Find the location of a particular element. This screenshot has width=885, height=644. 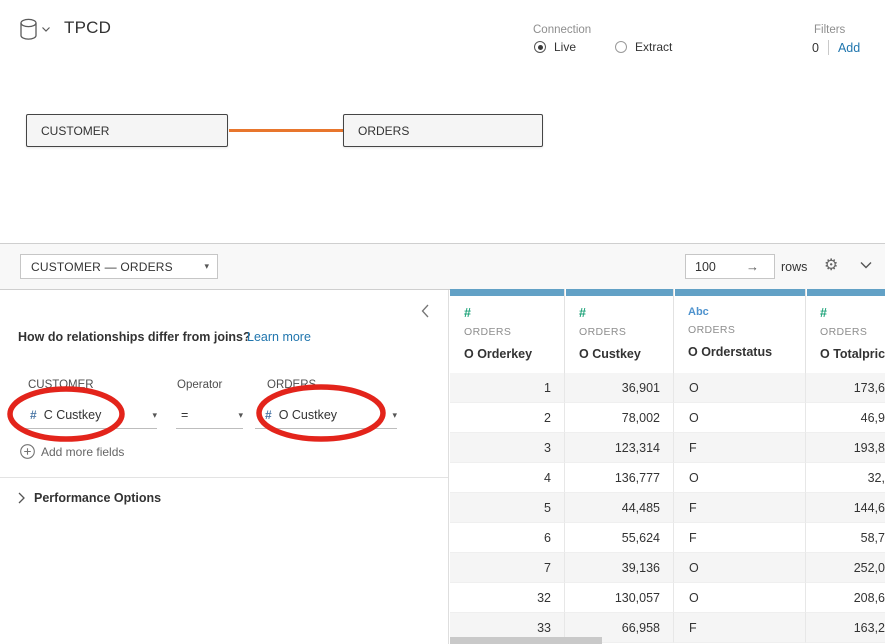

cell-orderkey: 32 is located at coordinates (507, 598).